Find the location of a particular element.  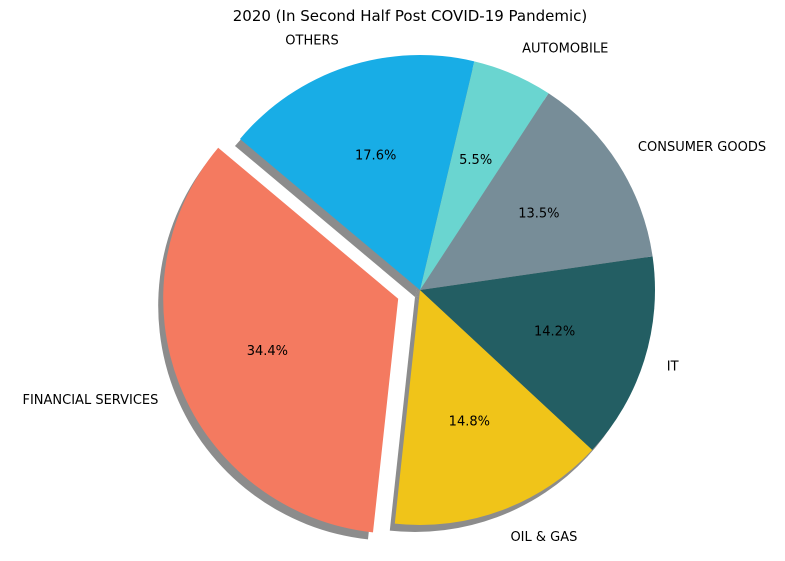

slice-label-financial-services: FINANCIAL SERVICES is located at coordinates (90, 400).